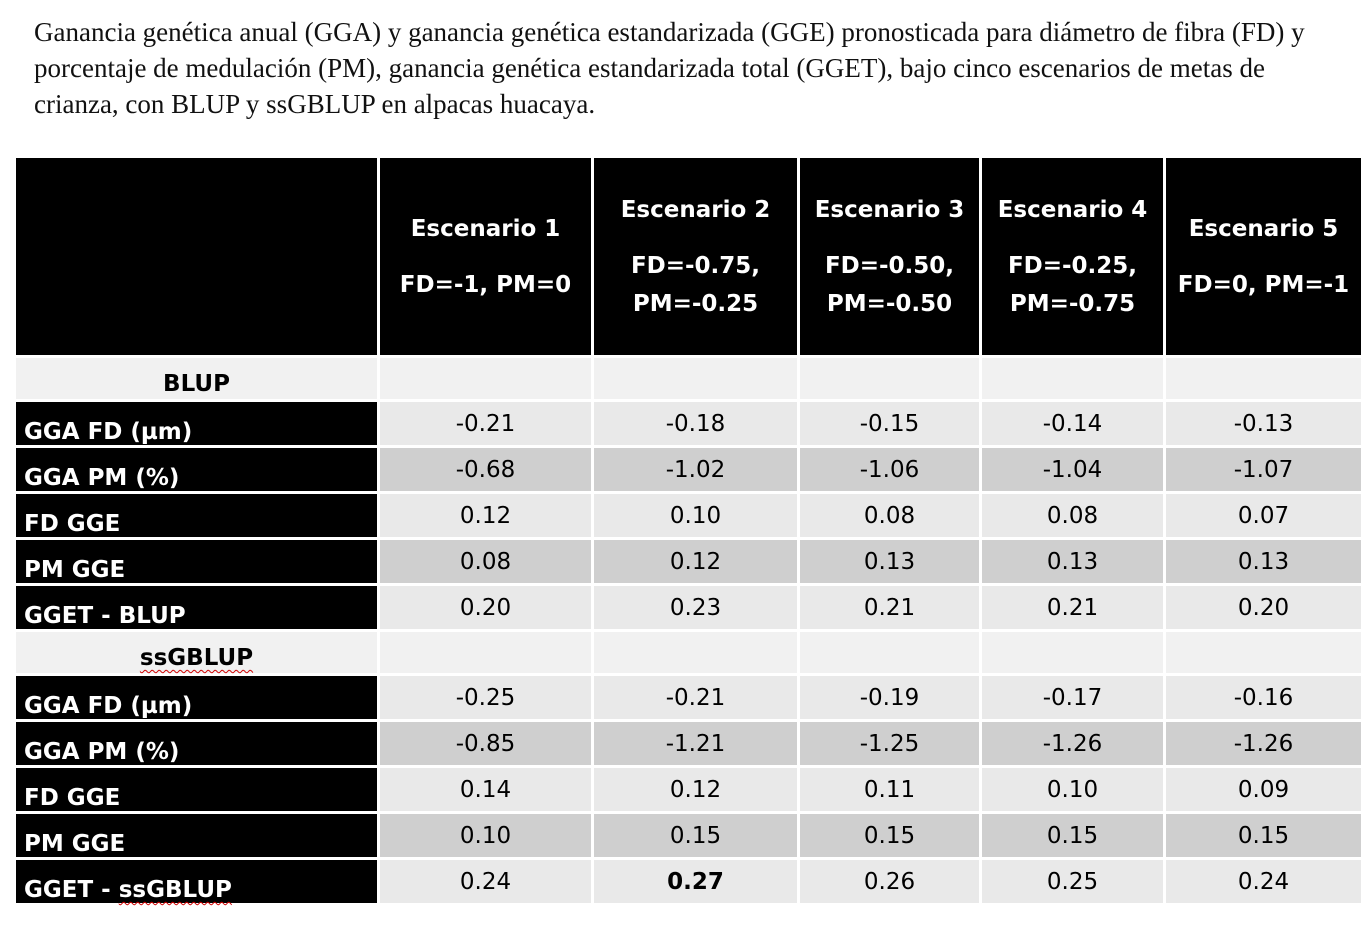 The height and width of the screenshot is (932, 1364). What do you see at coordinates (695, 423) in the screenshot?
I see `table-cell: -0.18` at bounding box center [695, 423].